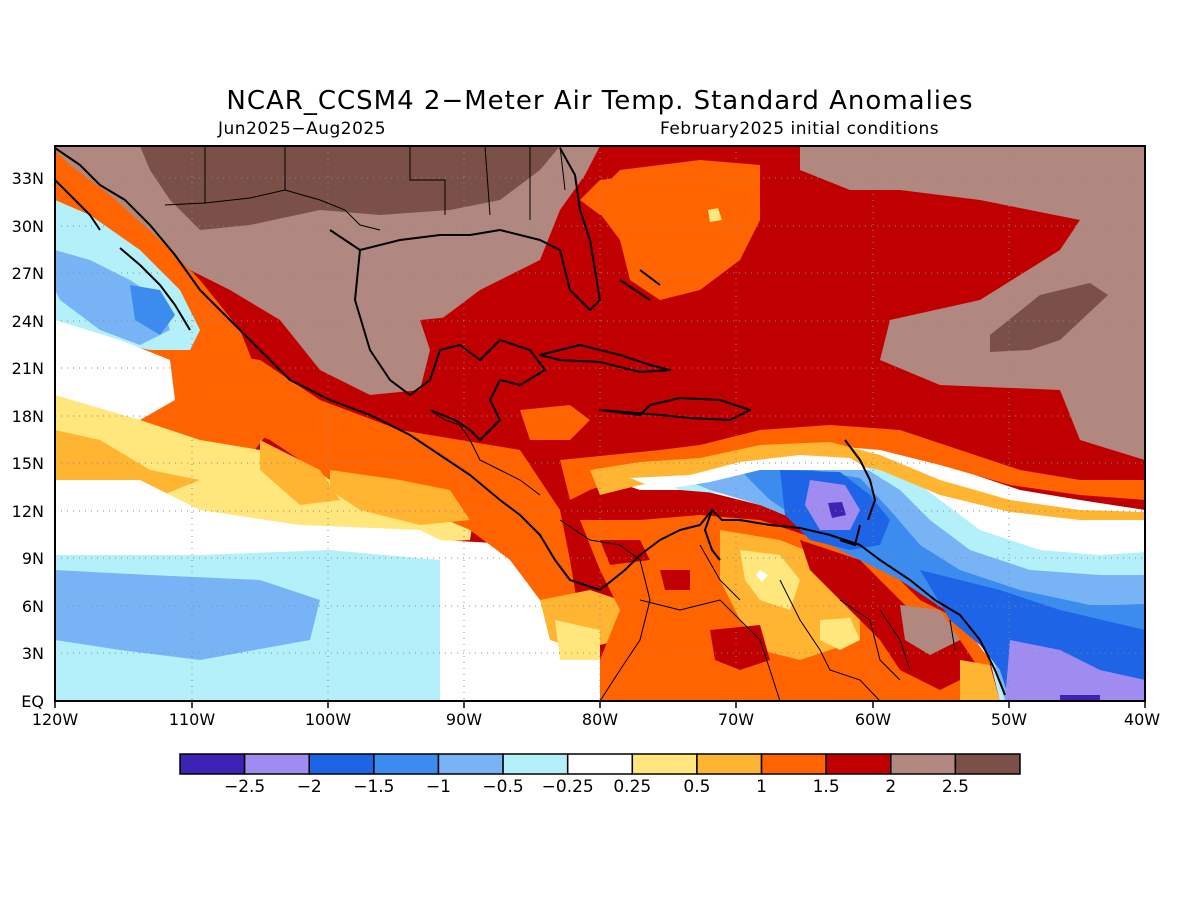  What do you see at coordinates (800, 129) in the screenshot?
I see `initial-conditions: February2025 initial conditions` at bounding box center [800, 129].